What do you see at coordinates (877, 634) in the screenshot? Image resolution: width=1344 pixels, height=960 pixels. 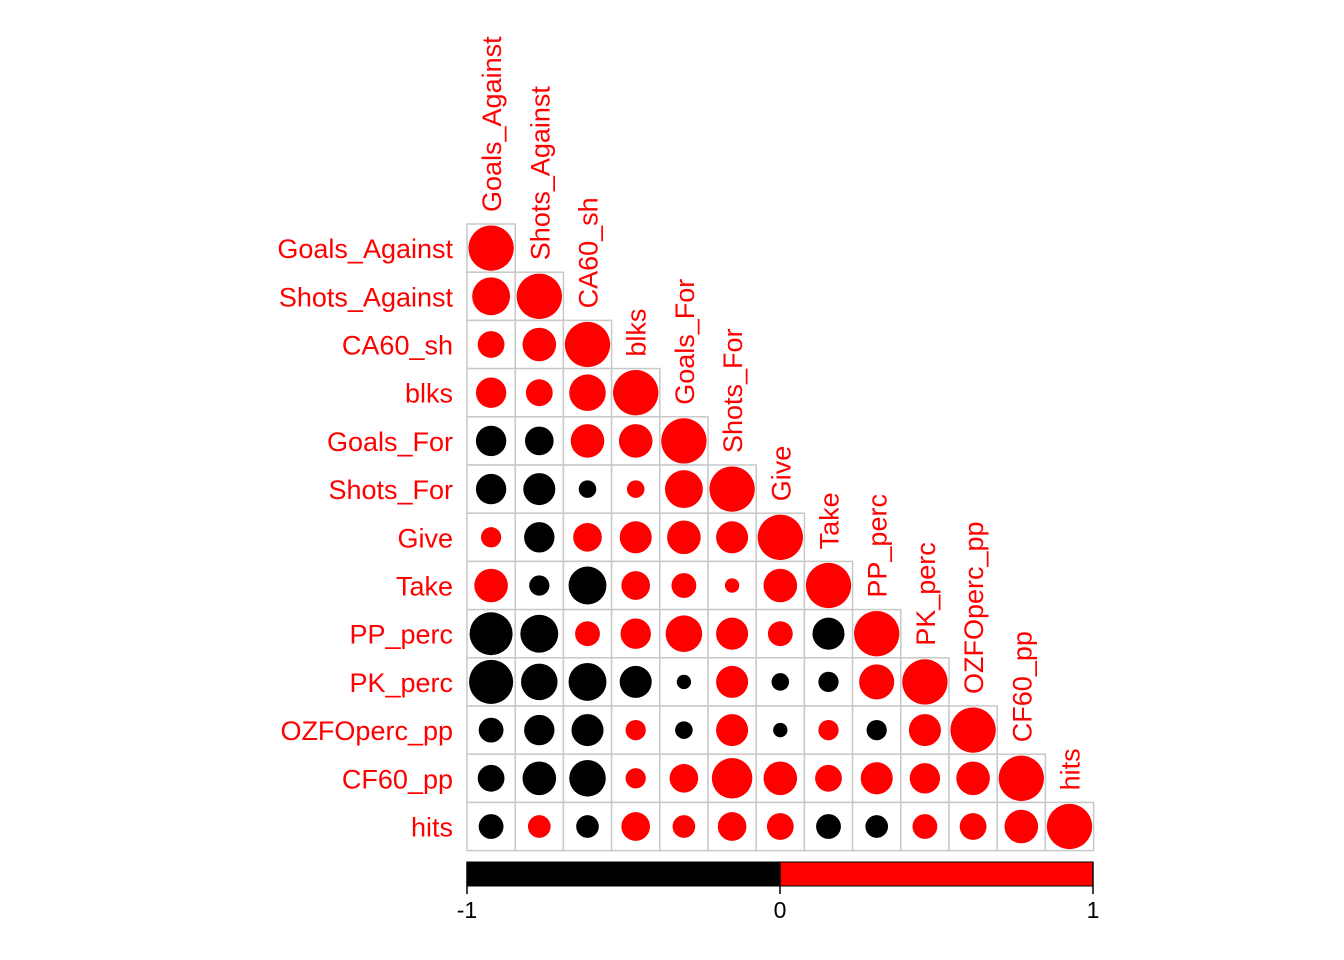 I see `correlation-circle-PP_perc-PP_perc` at bounding box center [877, 634].